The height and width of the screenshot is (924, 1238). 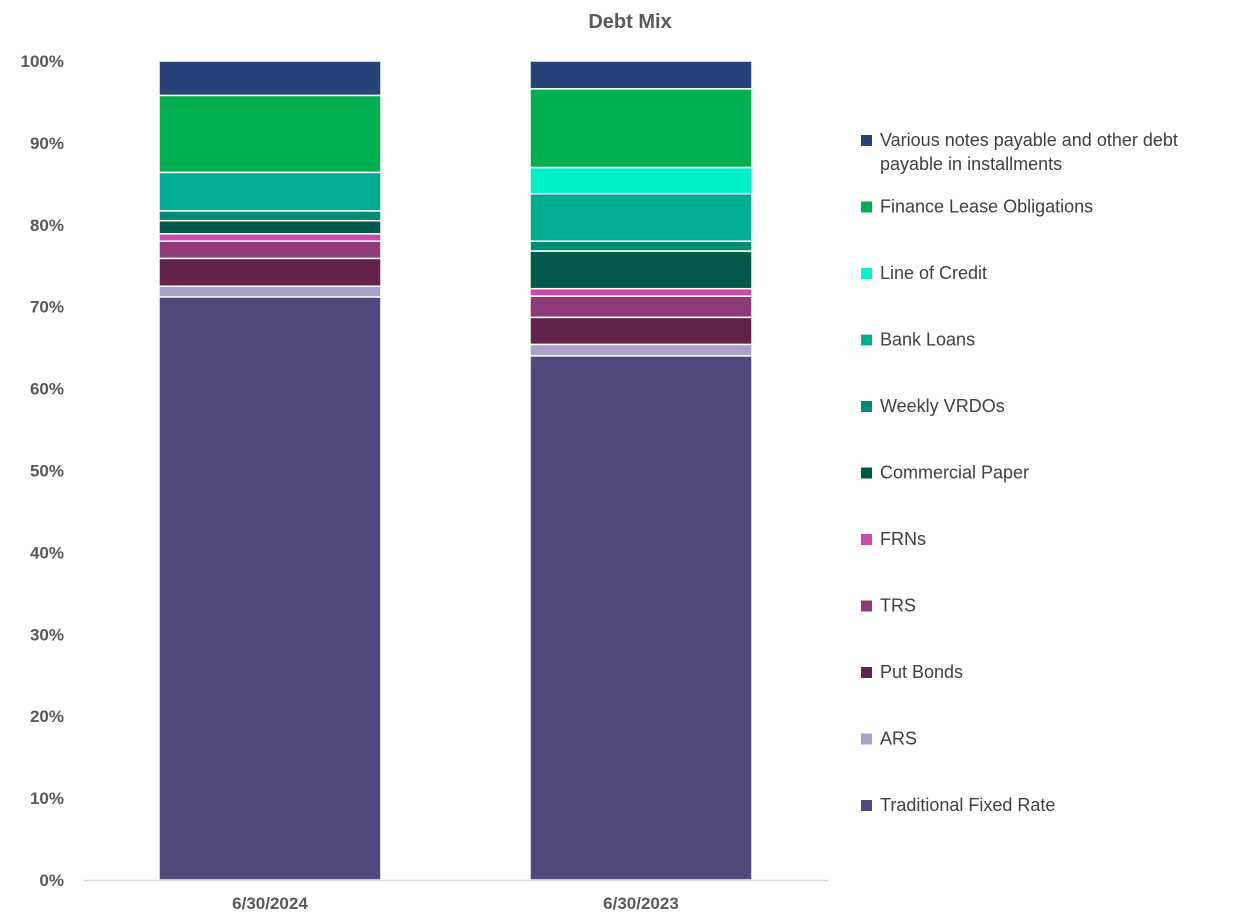 What do you see at coordinates (641, 903) in the screenshot?
I see `x-tick-label: 6/30/2023` at bounding box center [641, 903].